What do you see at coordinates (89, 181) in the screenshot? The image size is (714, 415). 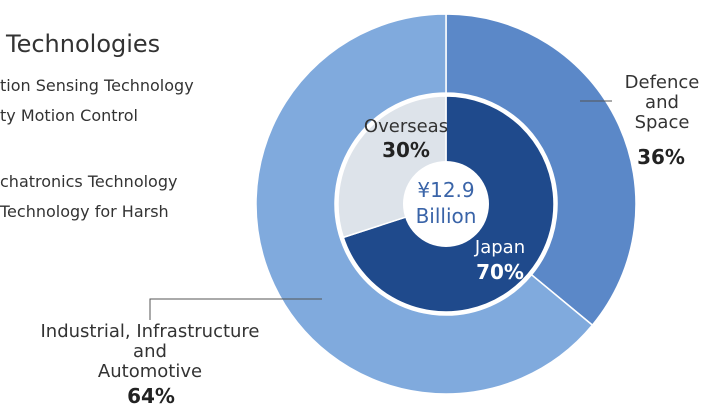 I see `panel-item: chatronics Technology` at bounding box center [89, 181].